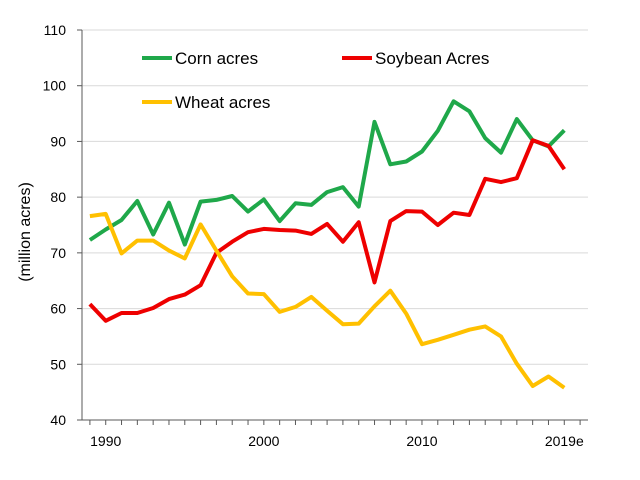 The width and height of the screenshot is (640, 480). I want to click on legend-label: Soybean Acres, so click(432, 58).